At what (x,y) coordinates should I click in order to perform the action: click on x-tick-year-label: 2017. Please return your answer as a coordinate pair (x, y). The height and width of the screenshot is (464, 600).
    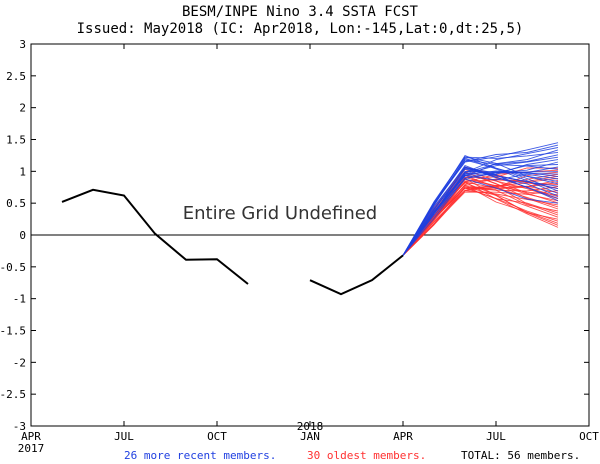
    Looking at the image, I should click on (31, 448).